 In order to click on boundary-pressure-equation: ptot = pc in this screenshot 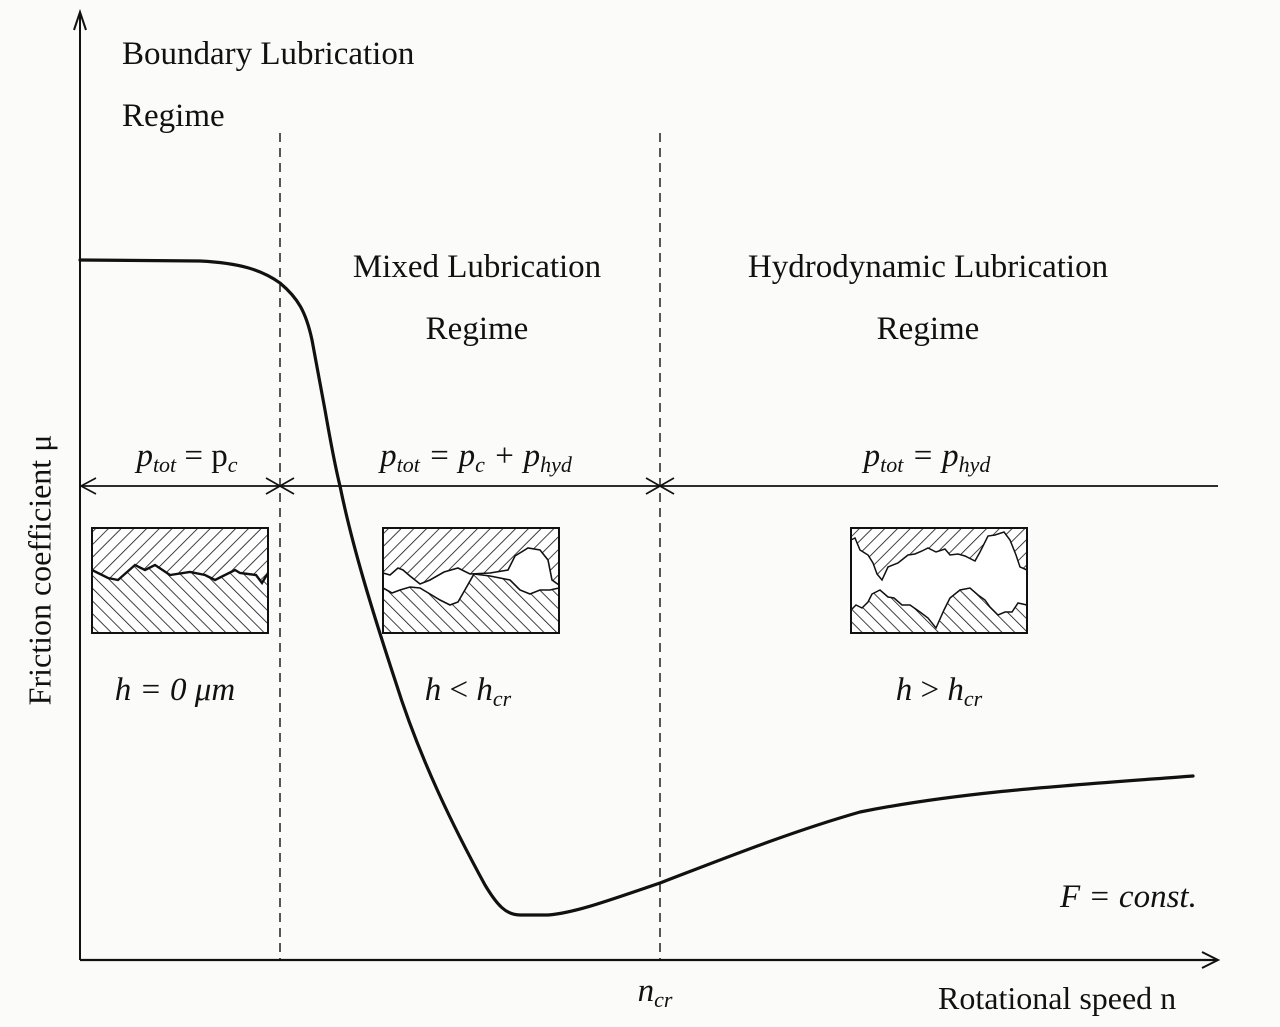, I will do `click(187, 457)`.